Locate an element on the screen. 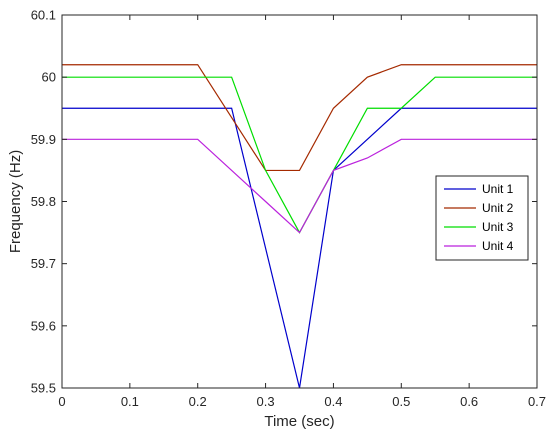 The image size is (550, 440). y-tick-label: 59.6 is located at coordinates (43, 325).